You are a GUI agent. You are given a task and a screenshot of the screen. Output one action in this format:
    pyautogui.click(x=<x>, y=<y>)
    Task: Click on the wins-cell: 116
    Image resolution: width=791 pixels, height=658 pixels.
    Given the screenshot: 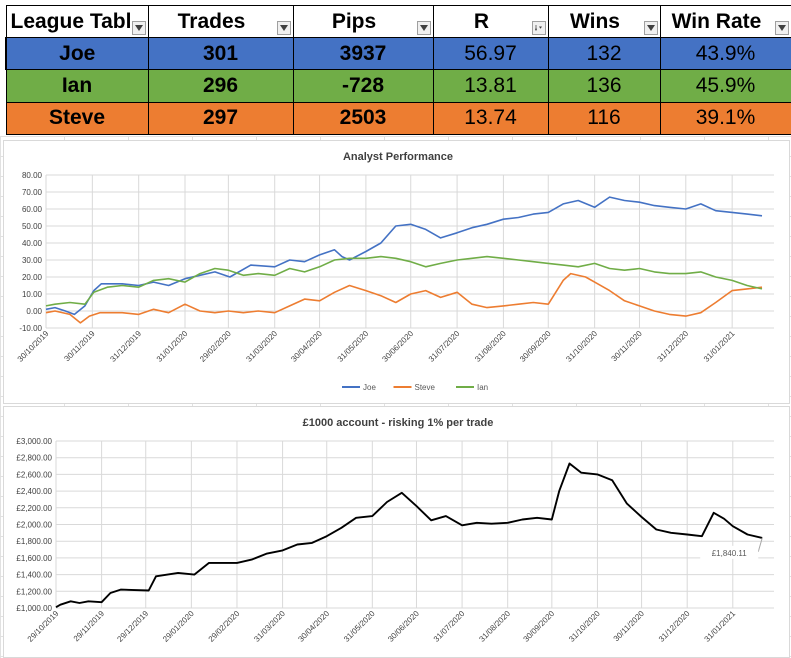 What is the action you would take?
    pyautogui.click(x=604, y=118)
    